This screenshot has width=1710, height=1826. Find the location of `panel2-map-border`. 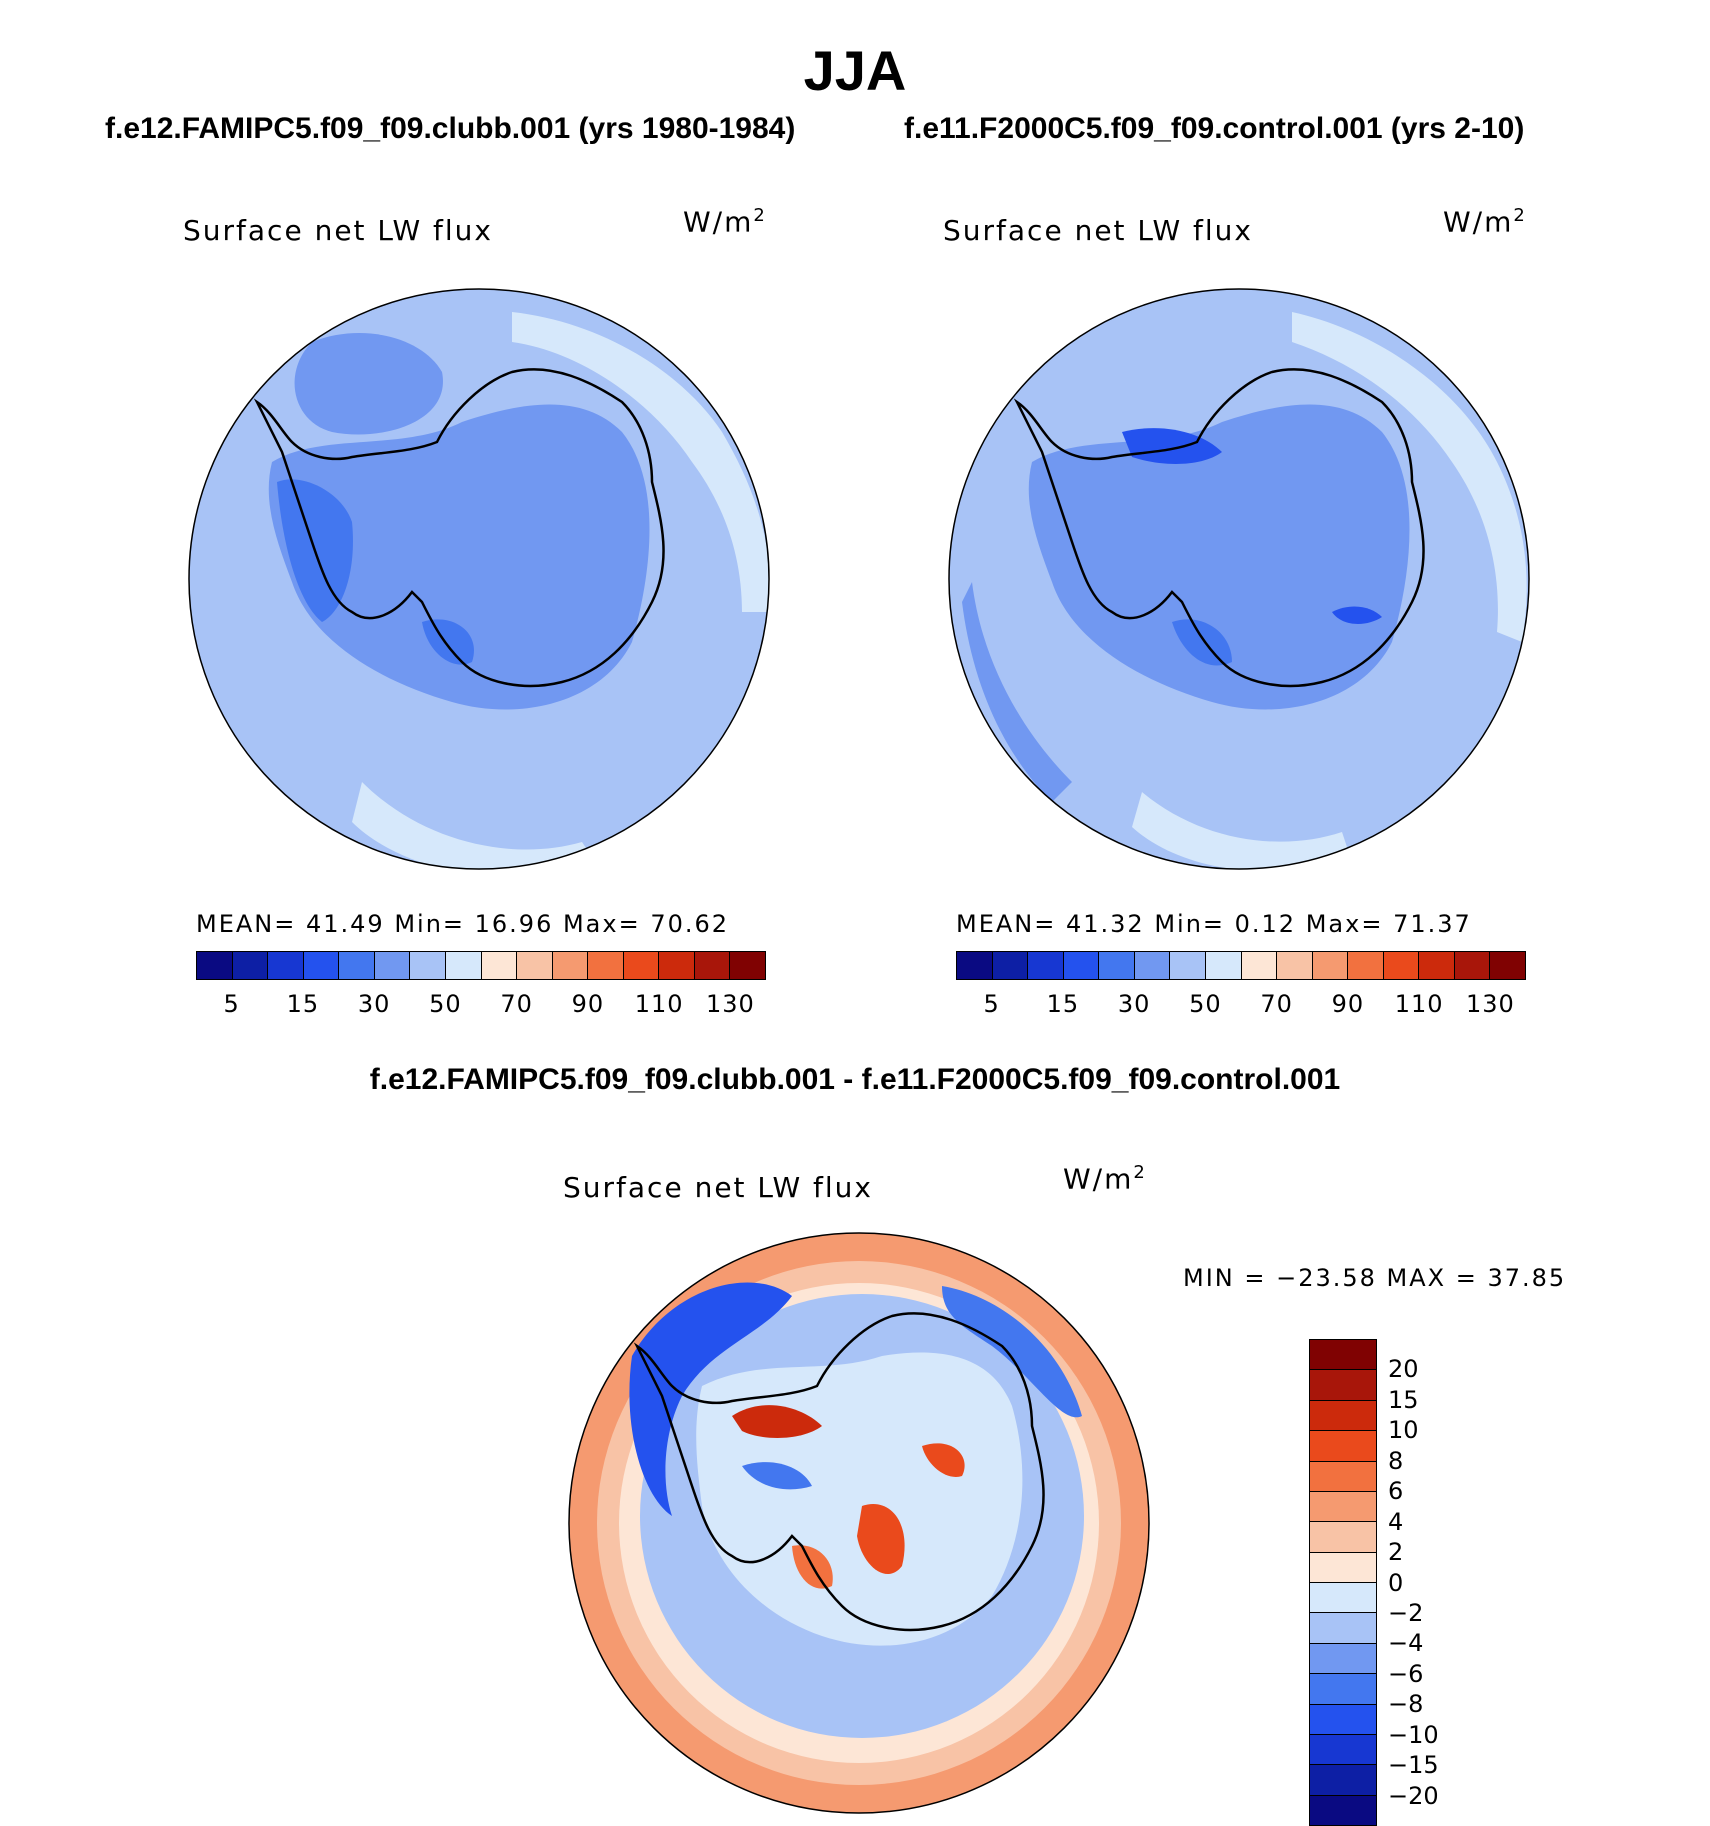

panel2-map-border is located at coordinates (1239, 579).